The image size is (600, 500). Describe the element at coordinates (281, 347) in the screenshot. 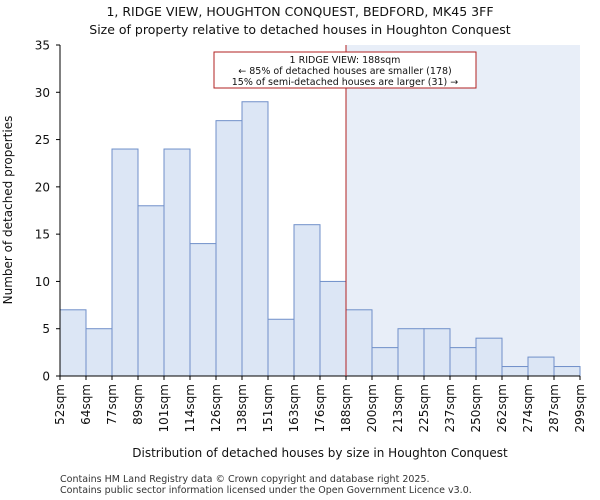

I see `bar-151sqm` at that location.